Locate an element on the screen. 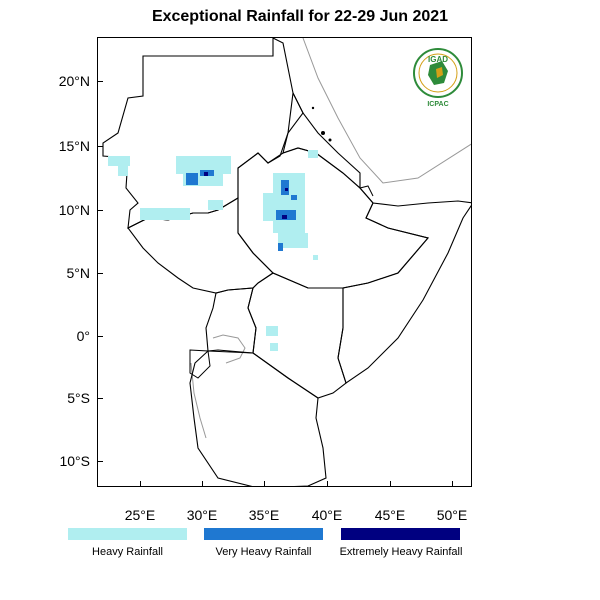 Image resolution: width=600 pixels, height=600 pixels. country-tanzania is located at coordinates (258, 418).